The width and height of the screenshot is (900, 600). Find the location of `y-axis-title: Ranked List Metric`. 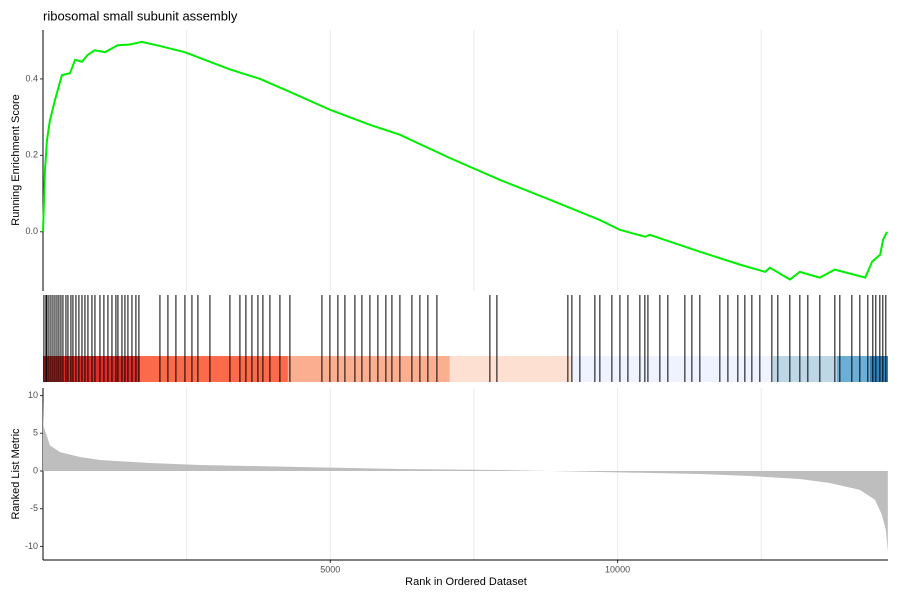

y-axis-title: Ranked List Metric is located at coordinates (16, 474).